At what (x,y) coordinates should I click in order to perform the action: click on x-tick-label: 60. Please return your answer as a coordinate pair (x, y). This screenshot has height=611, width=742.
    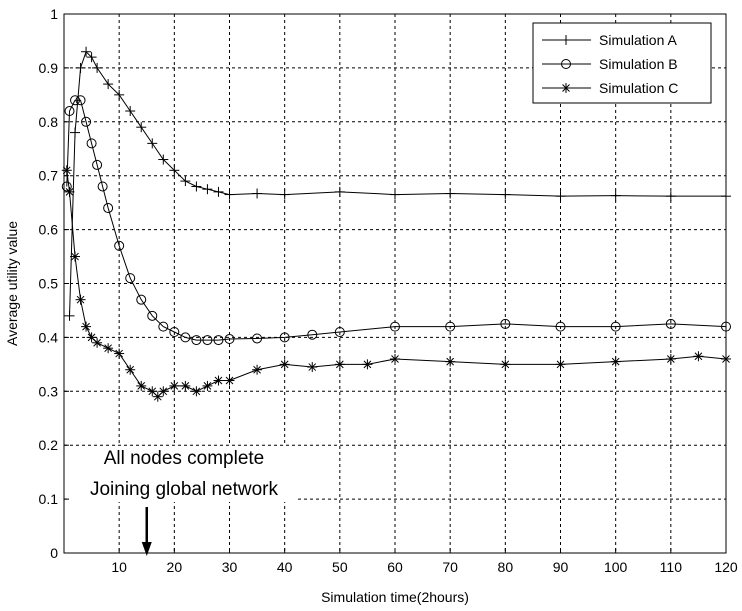
    Looking at the image, I should click on (395, 567).